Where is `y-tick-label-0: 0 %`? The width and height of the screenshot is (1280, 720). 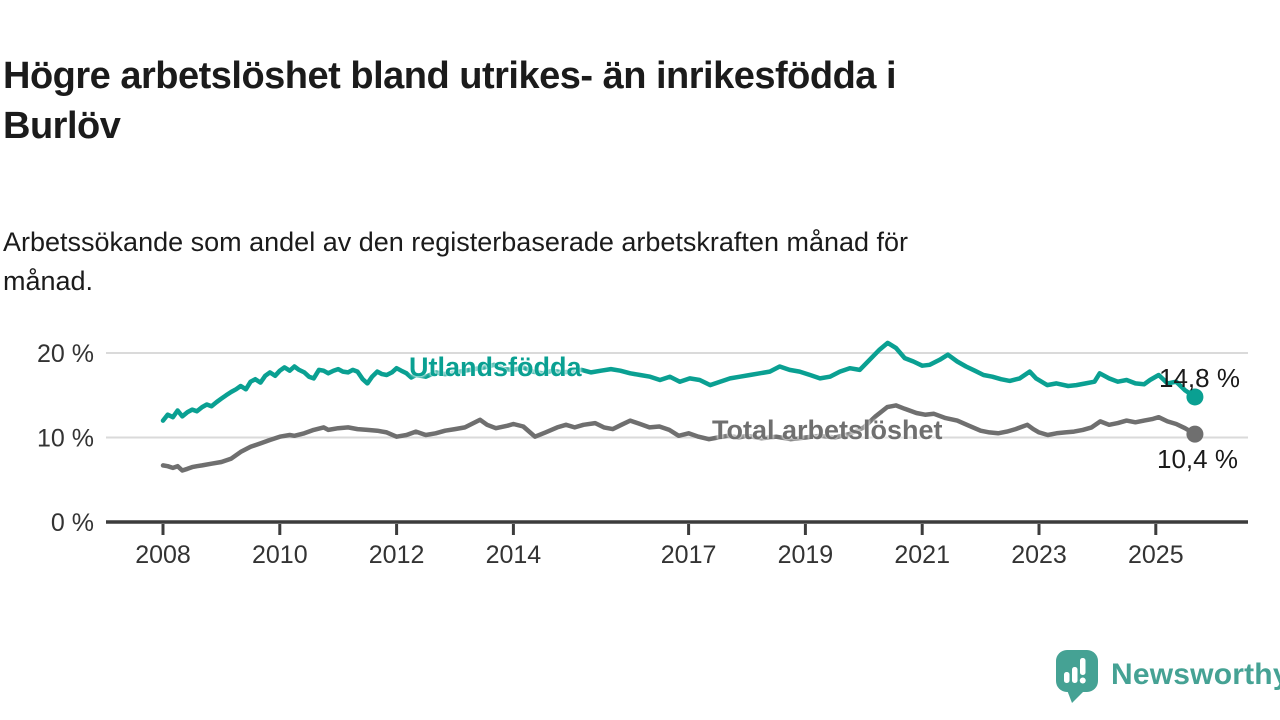
y-tick-label-0: 0 % is located at coordinates (72, 523).